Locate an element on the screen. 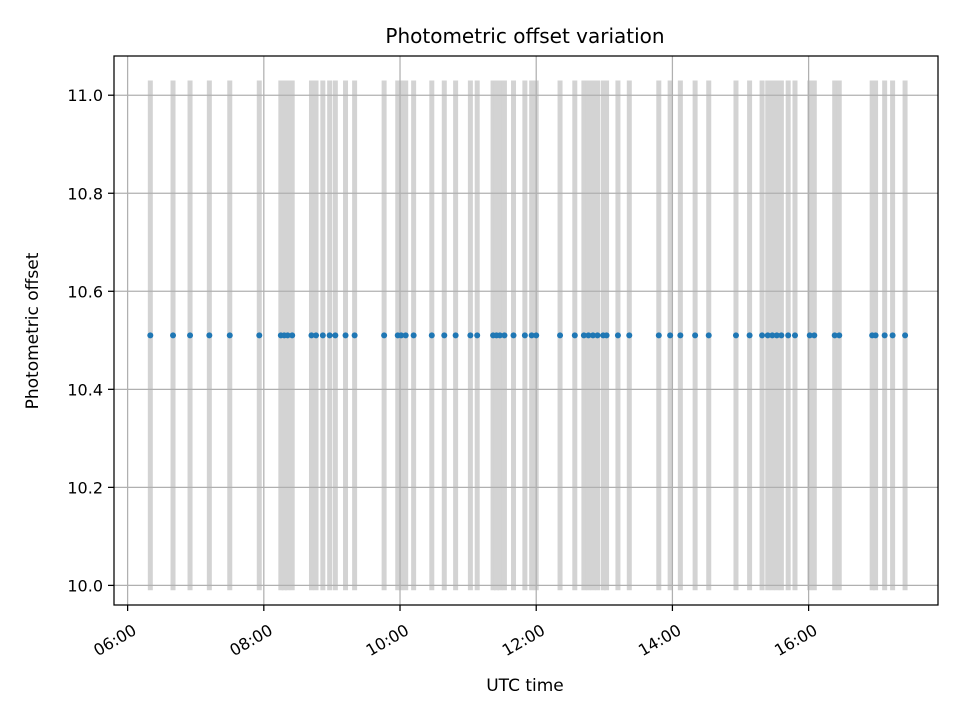 This screenshot has width=960, height=720. y-tick-label: 10.2 is located at coordinates (85, 487).